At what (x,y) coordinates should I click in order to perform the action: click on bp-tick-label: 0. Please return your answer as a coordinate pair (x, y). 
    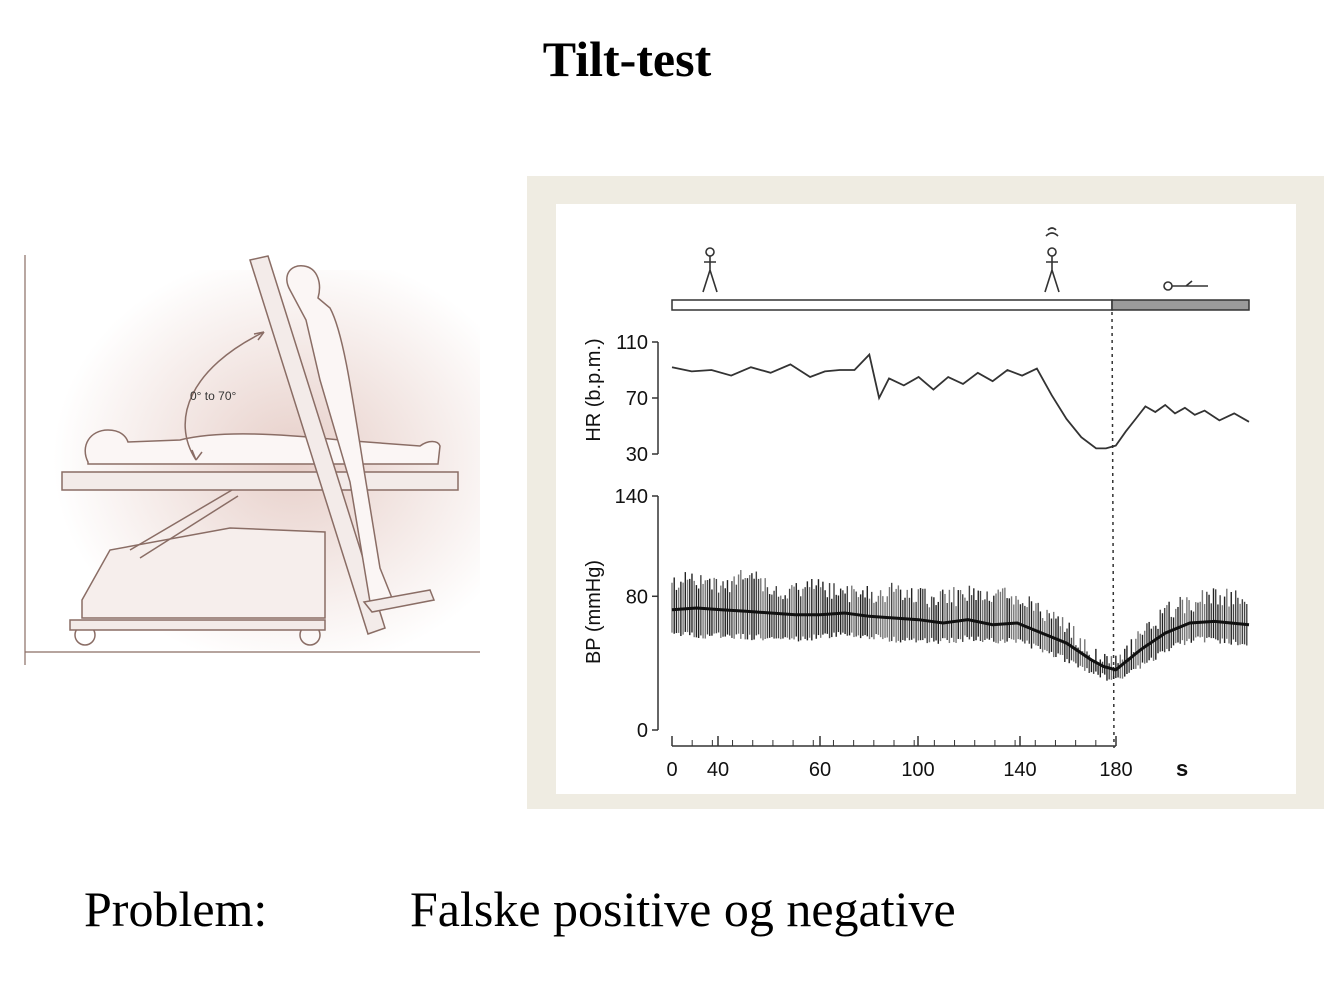
    Looking at the image, I should click on (642, 731).